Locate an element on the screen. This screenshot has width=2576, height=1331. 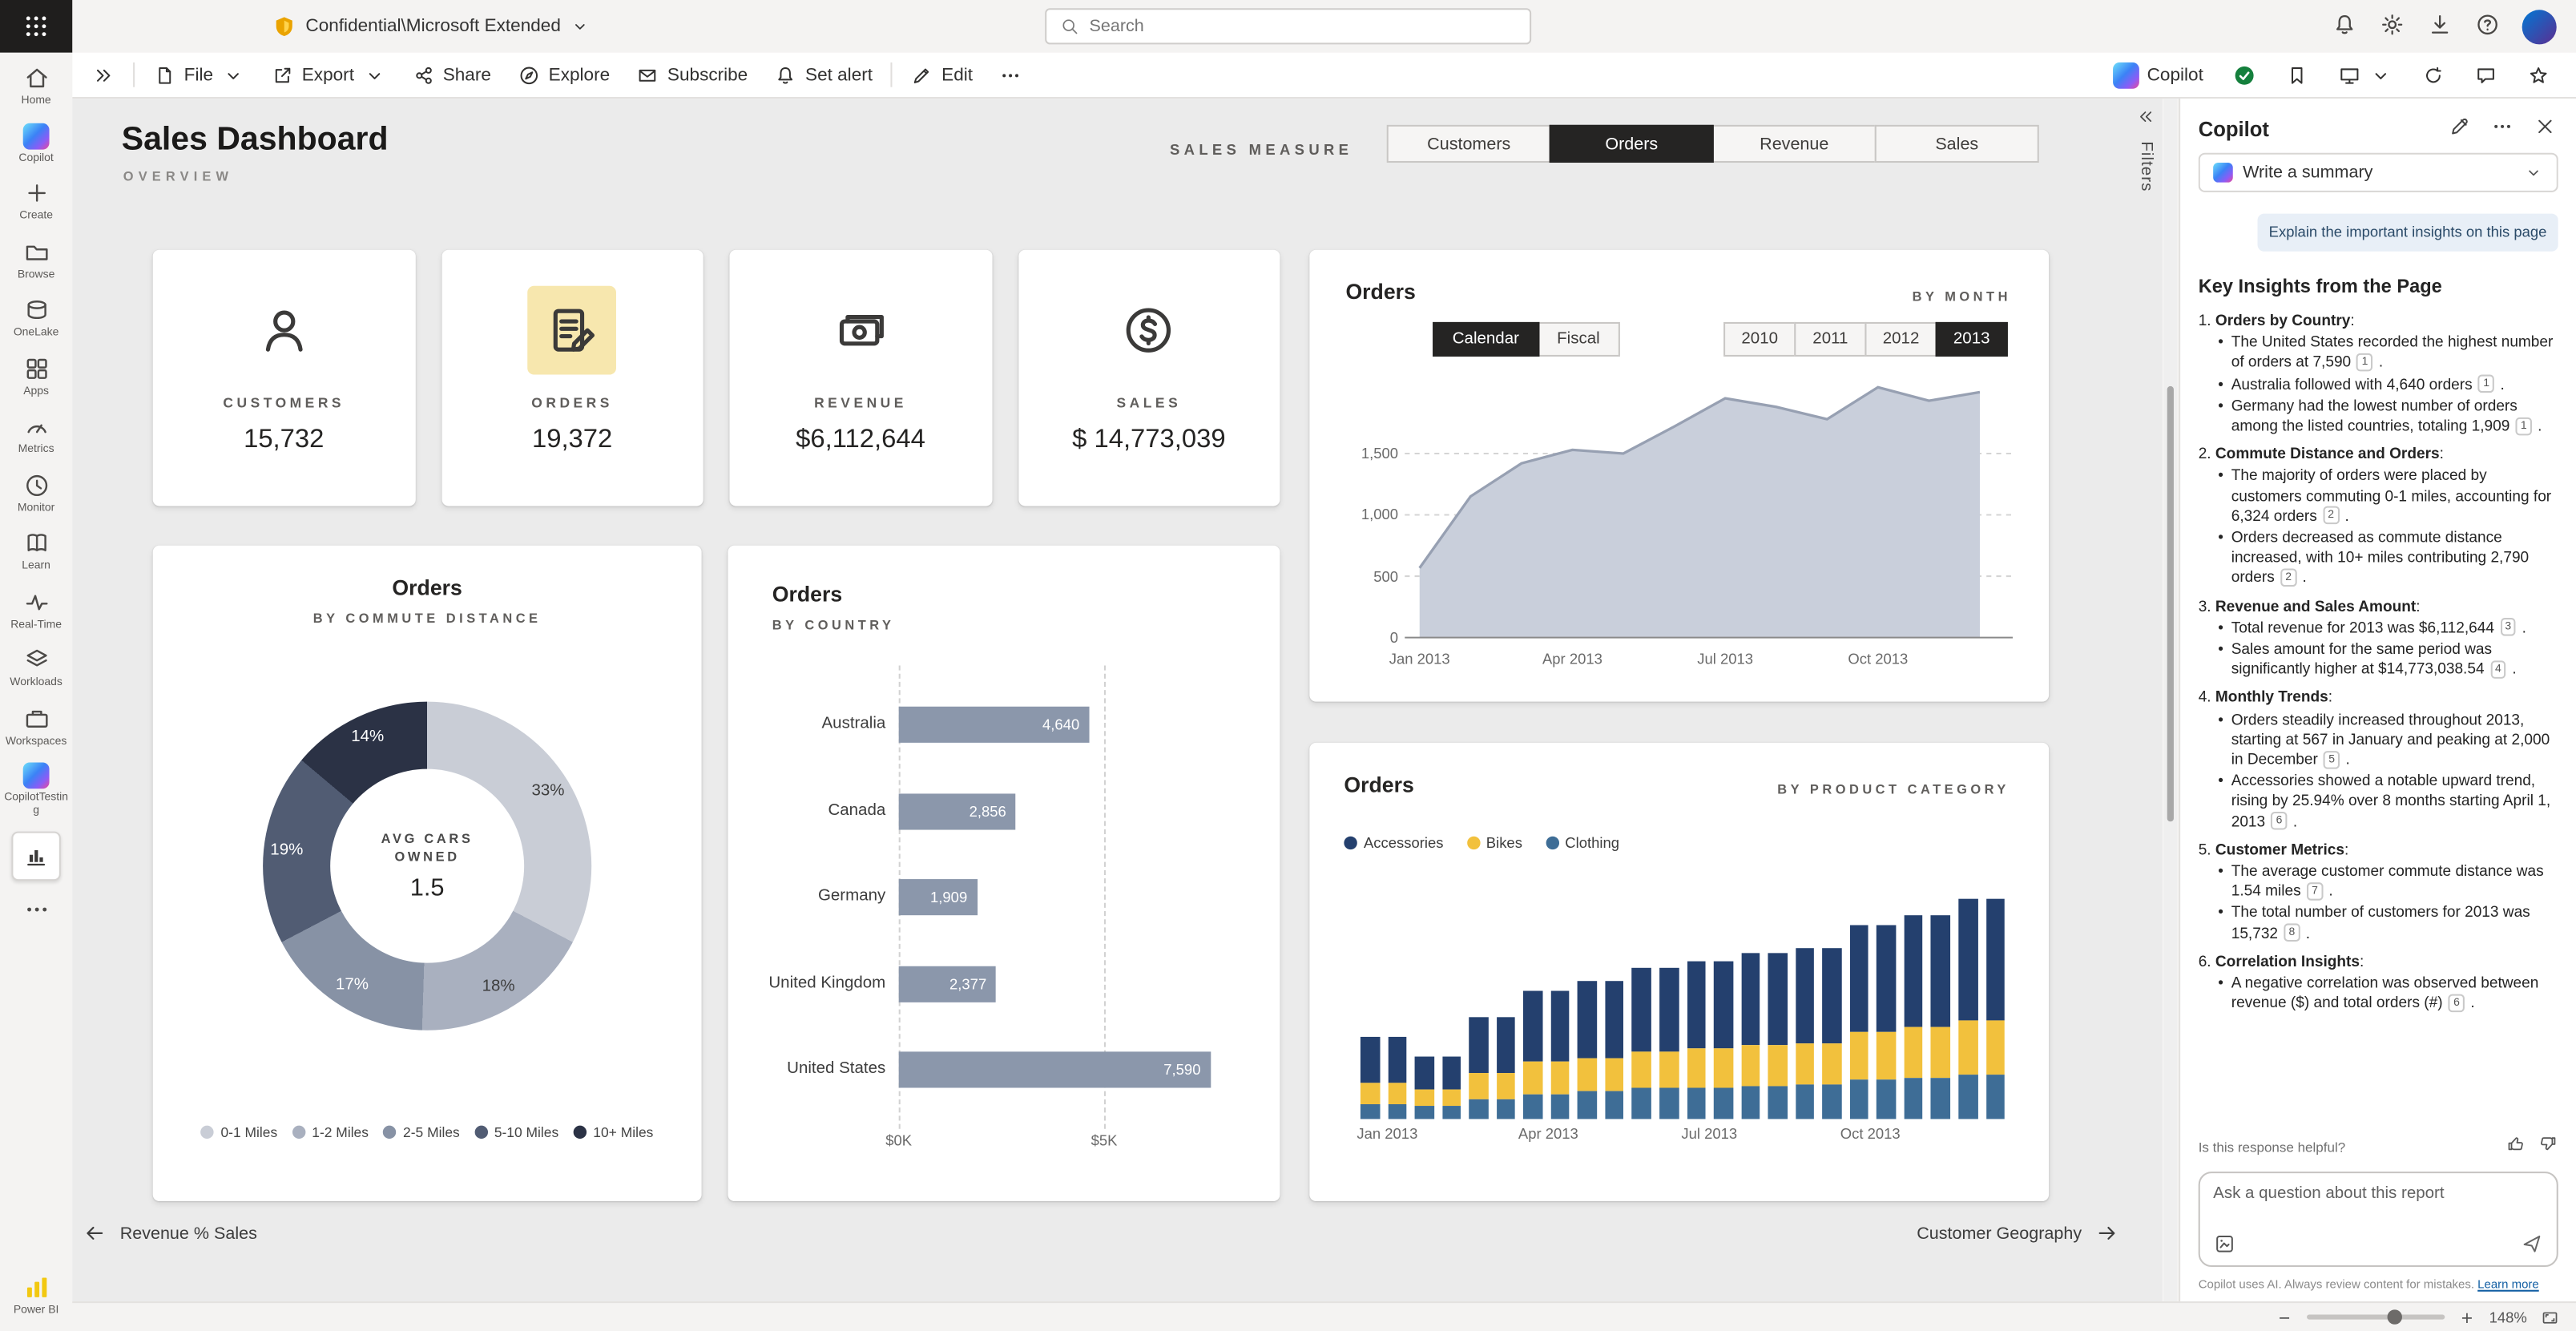
report-title-tab: Confidential\Microsoft Extended is located at coordinates (431, 26).